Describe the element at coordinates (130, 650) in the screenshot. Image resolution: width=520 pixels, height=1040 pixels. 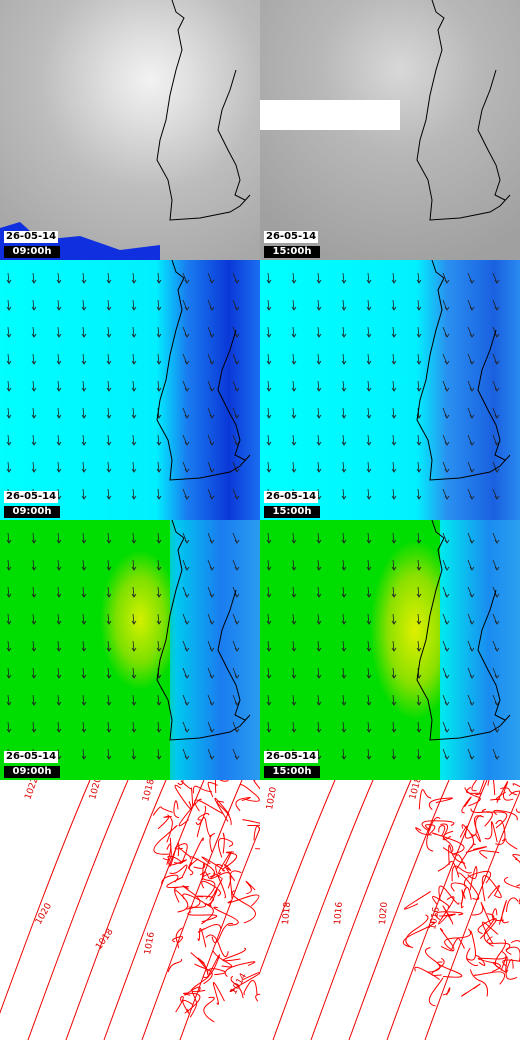
I see `map-panel: 26-05-14 09:00h` at that location.